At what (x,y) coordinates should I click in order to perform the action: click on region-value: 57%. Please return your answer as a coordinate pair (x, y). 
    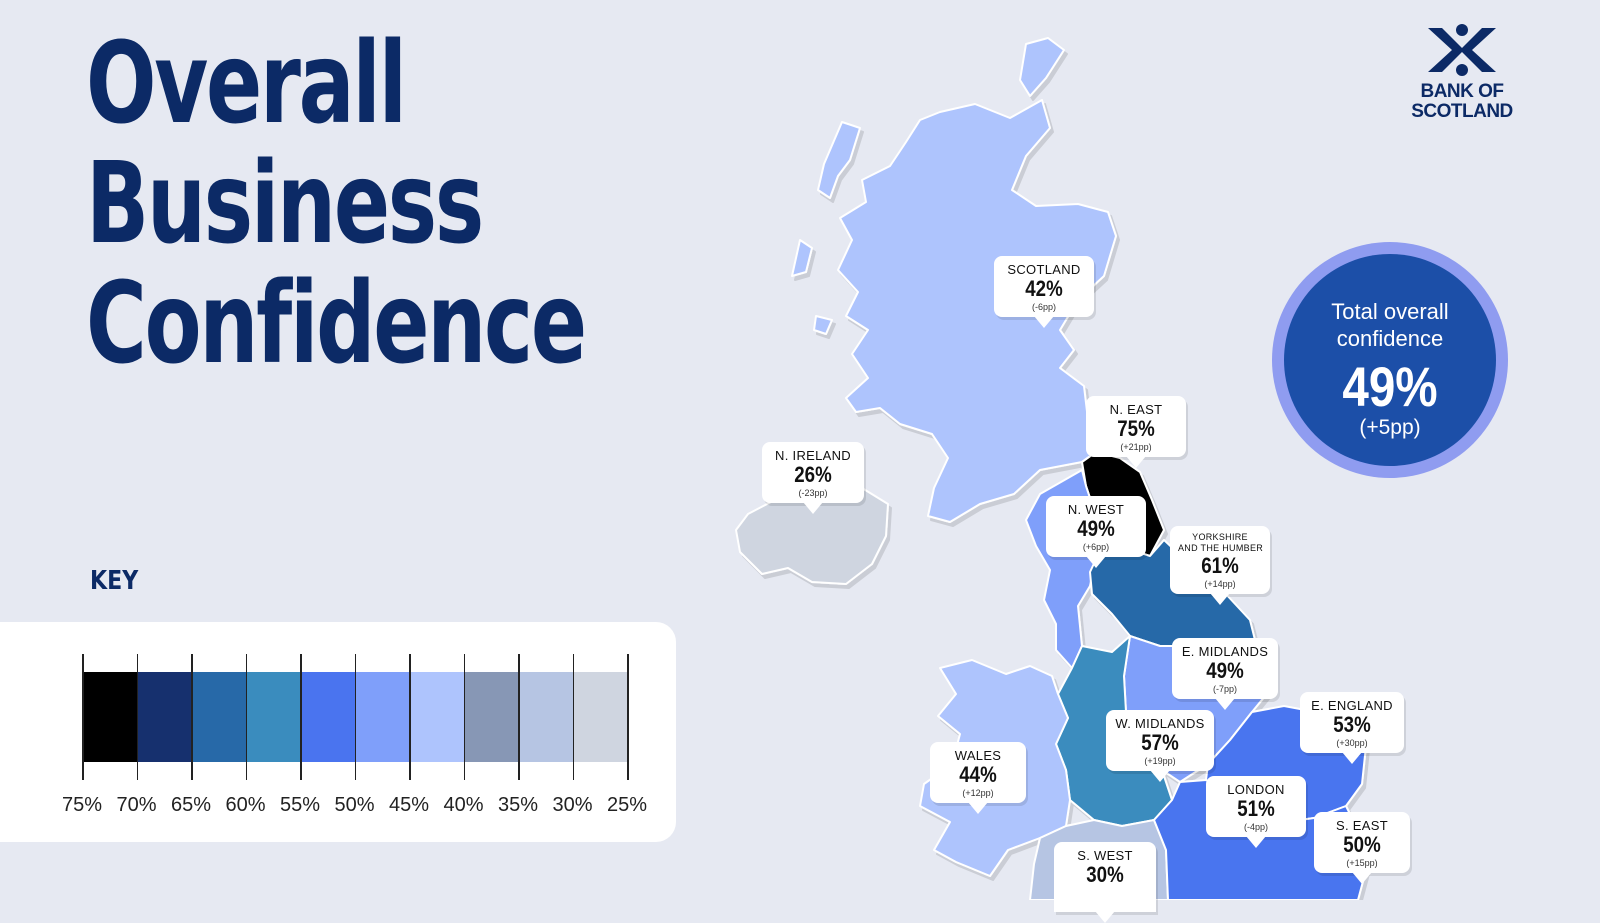
    Looking at the image, I should click on (1160, 742).